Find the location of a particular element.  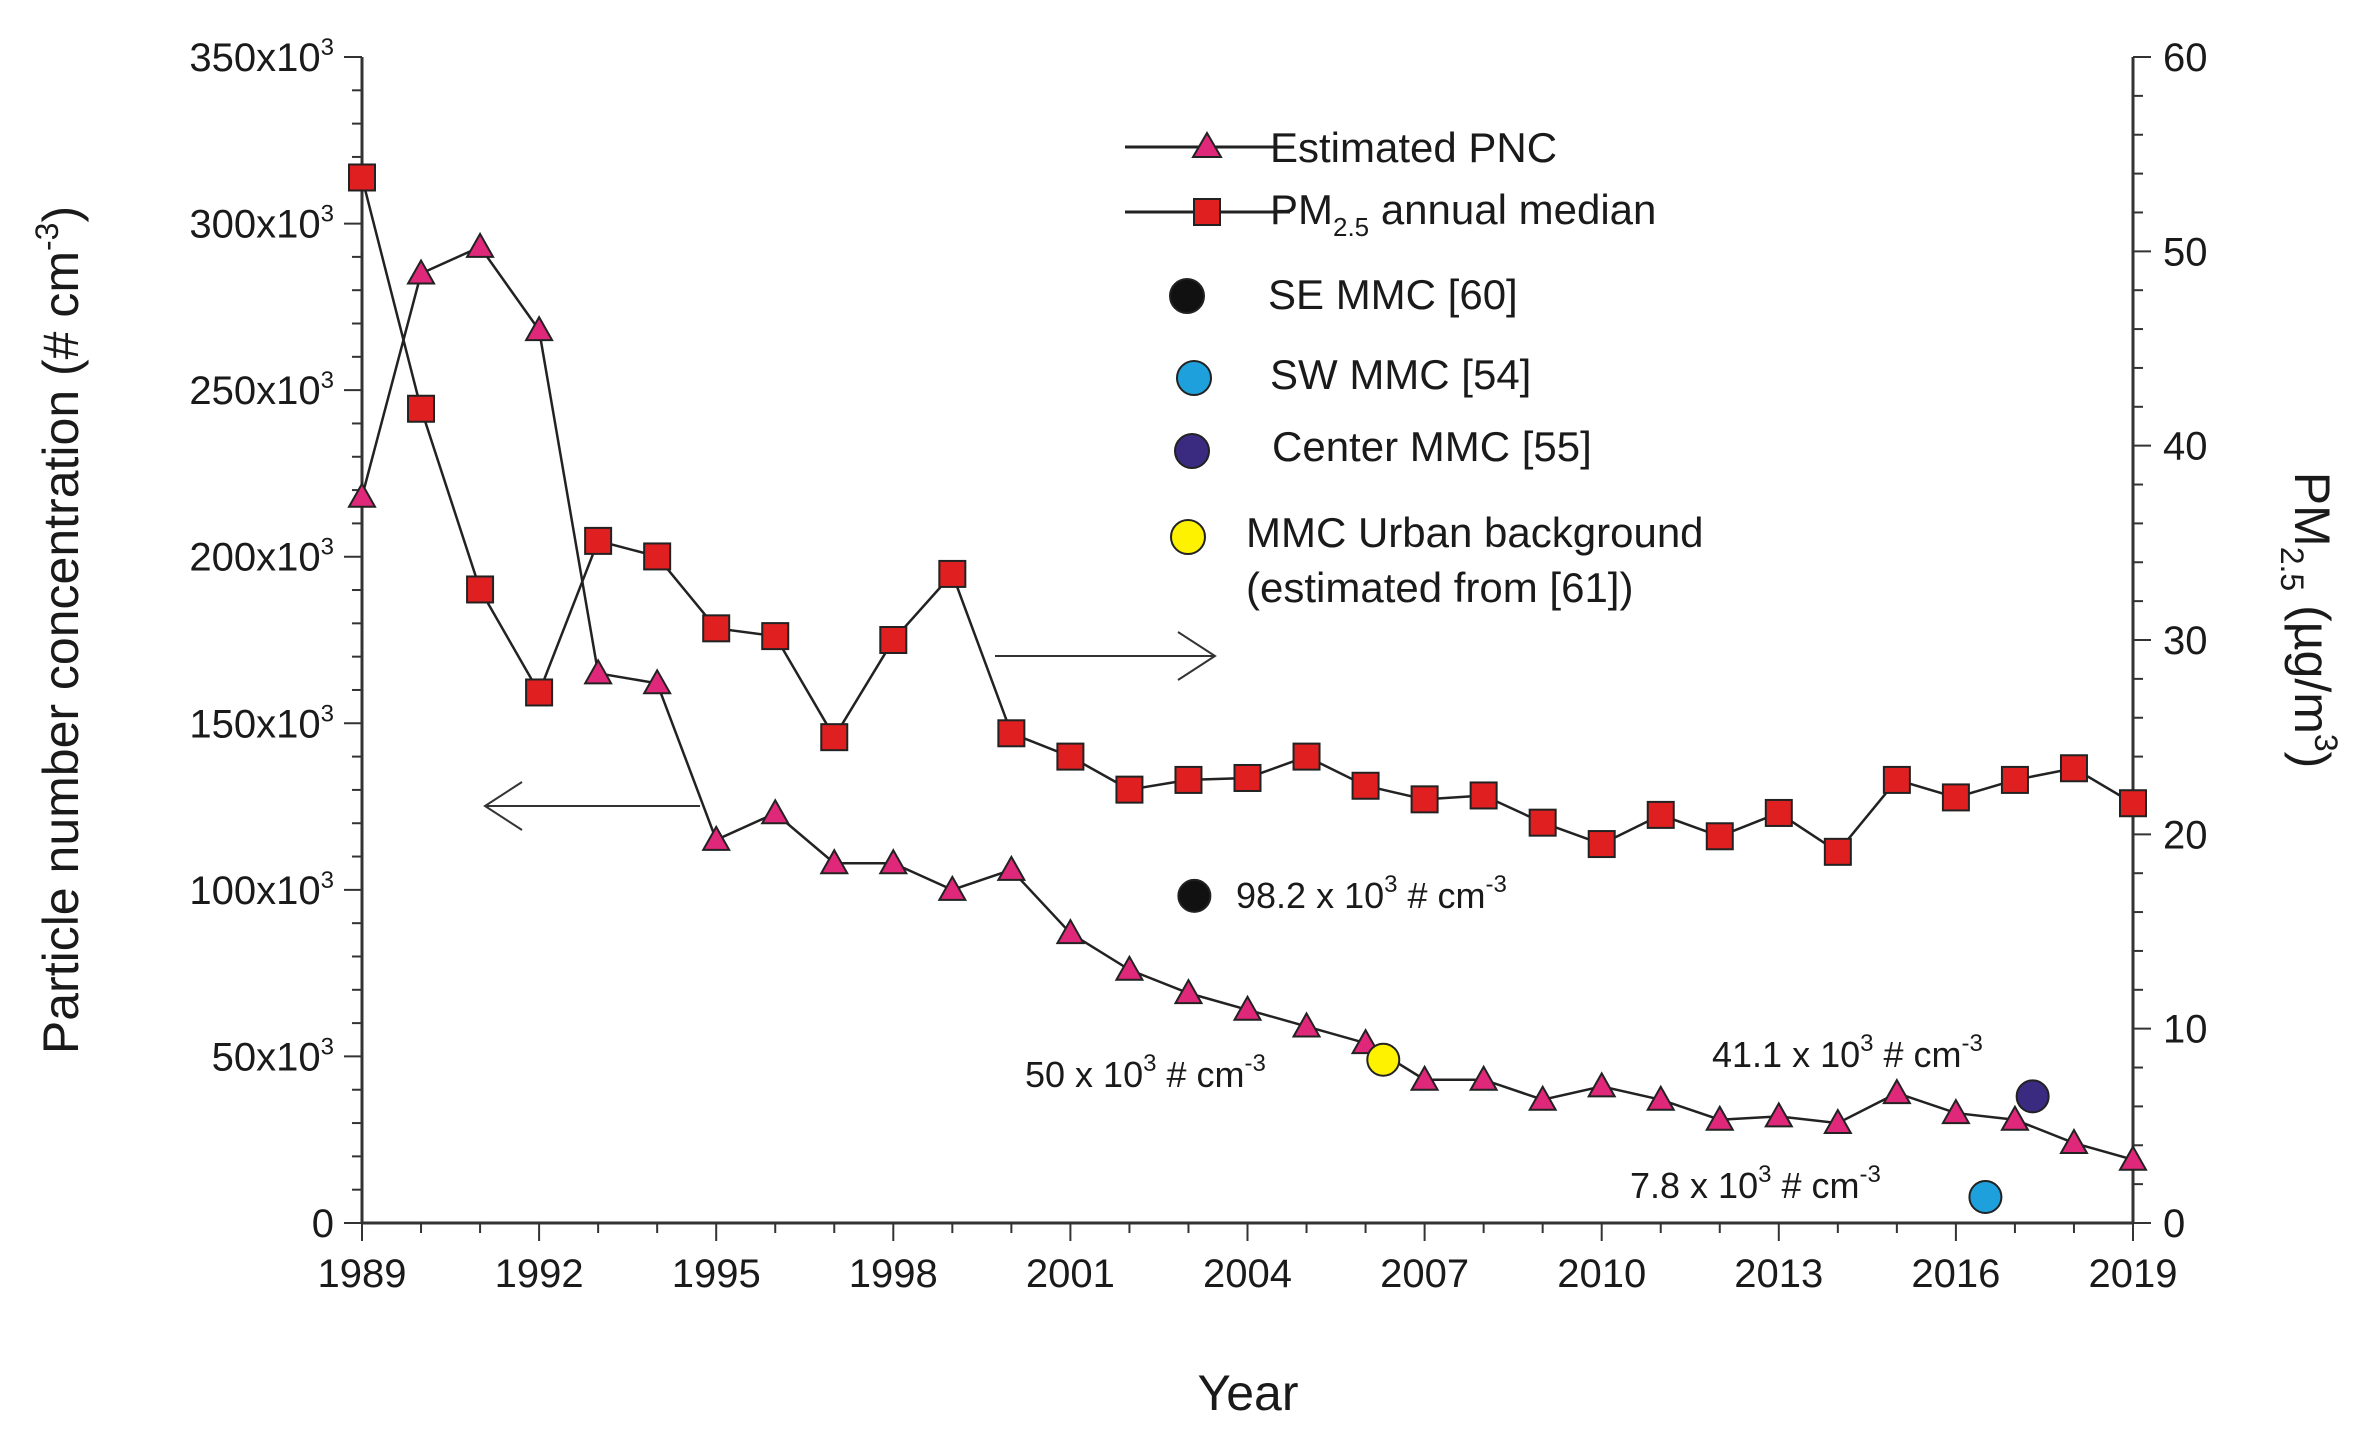

legend-urban-label: MMC Urban background is located at coordinates (1475, 532).